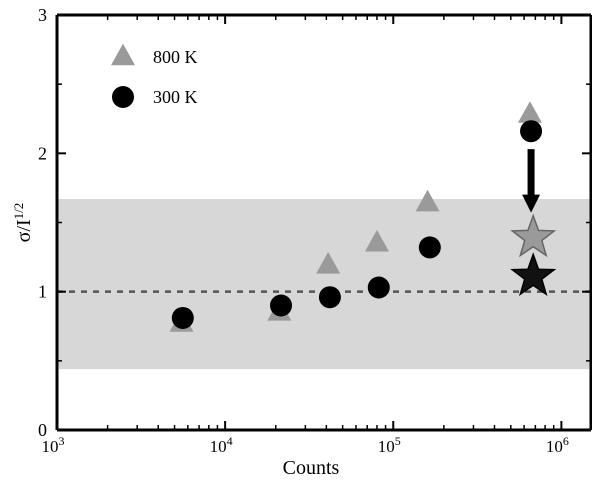 The image size is (592, 482). I want to click on x-tick-label: 10⁴, so click(221, 445).